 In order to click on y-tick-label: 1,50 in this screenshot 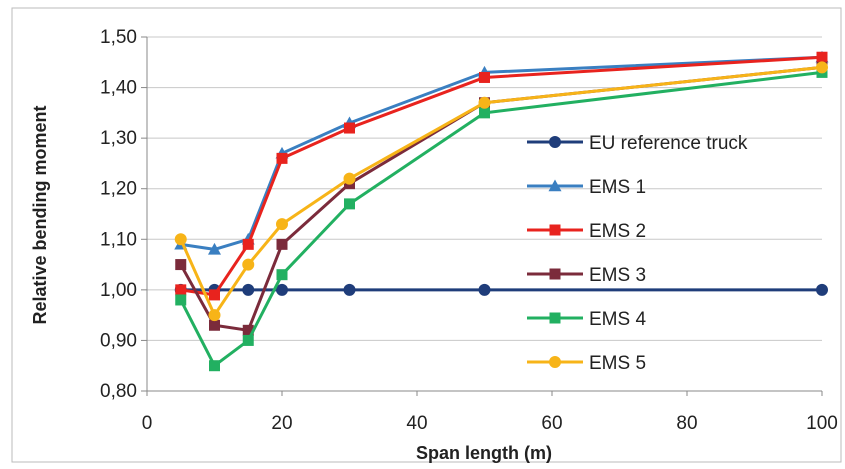, I will do `click(118, 37)`.